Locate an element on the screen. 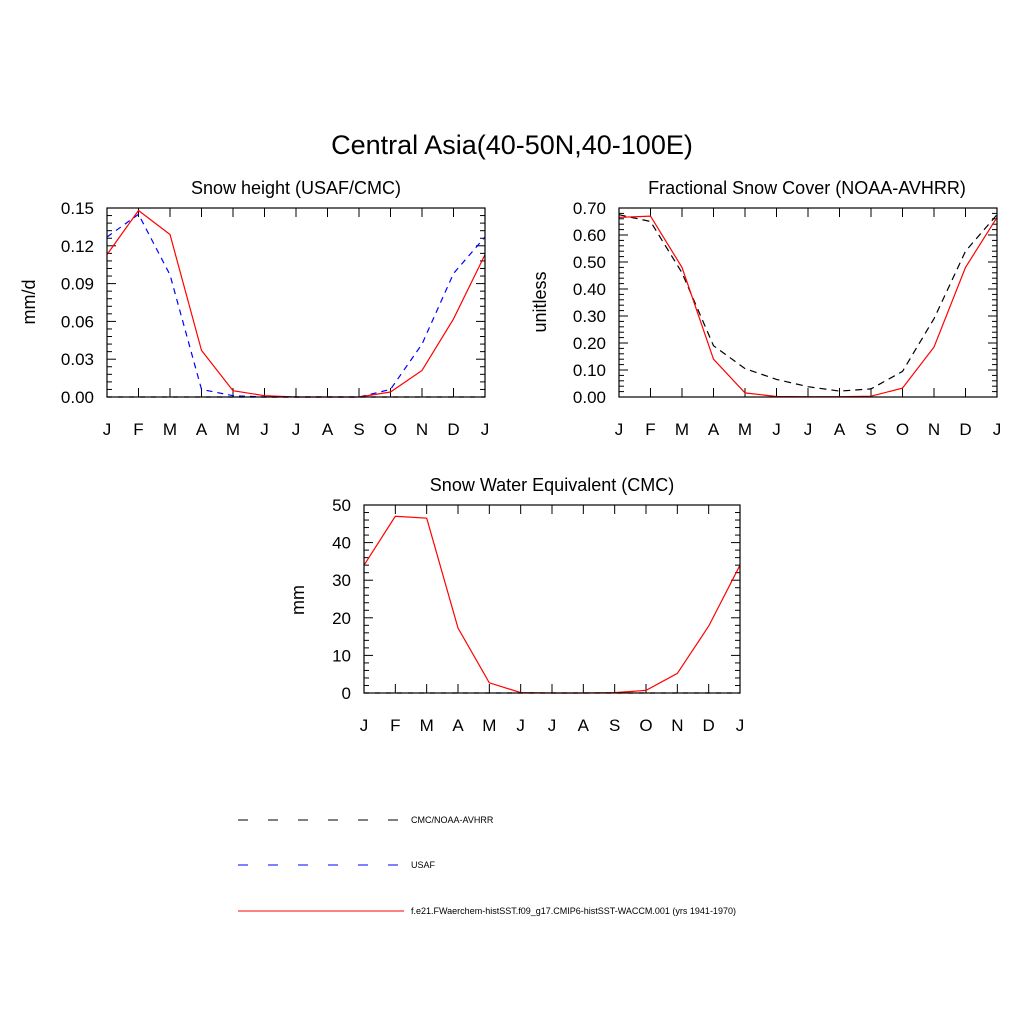 Image resolution: width=1024 pixels, height=1024 pixels. y-axis-label: mm/d is located at coordinates (29, 302).